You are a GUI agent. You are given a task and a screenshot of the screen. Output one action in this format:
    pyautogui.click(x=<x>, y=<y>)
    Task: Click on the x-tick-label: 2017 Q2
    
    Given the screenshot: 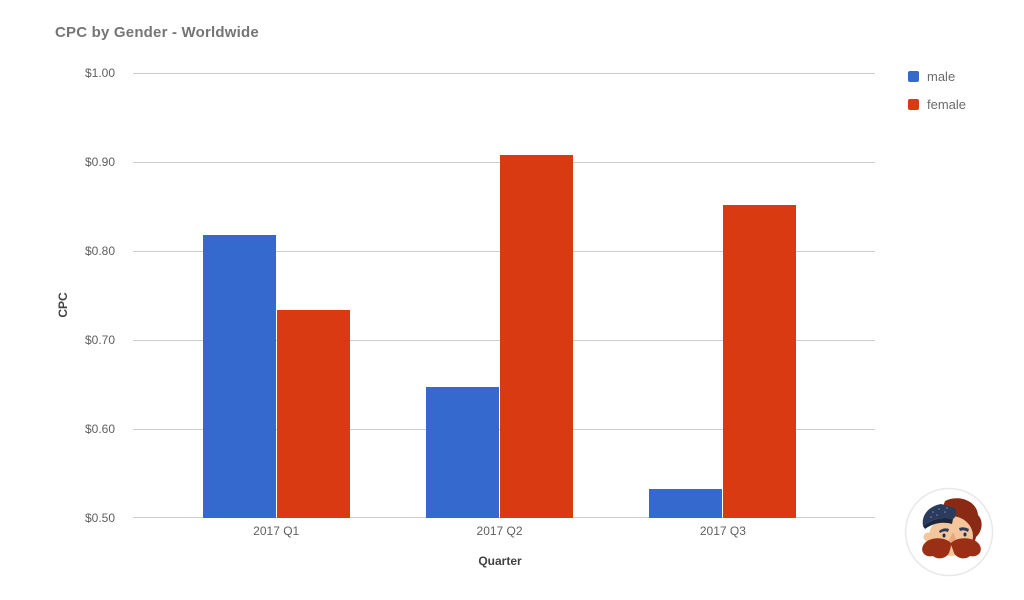 What is the action you would take?
    pyautogui.click(x=499, y=531)
    